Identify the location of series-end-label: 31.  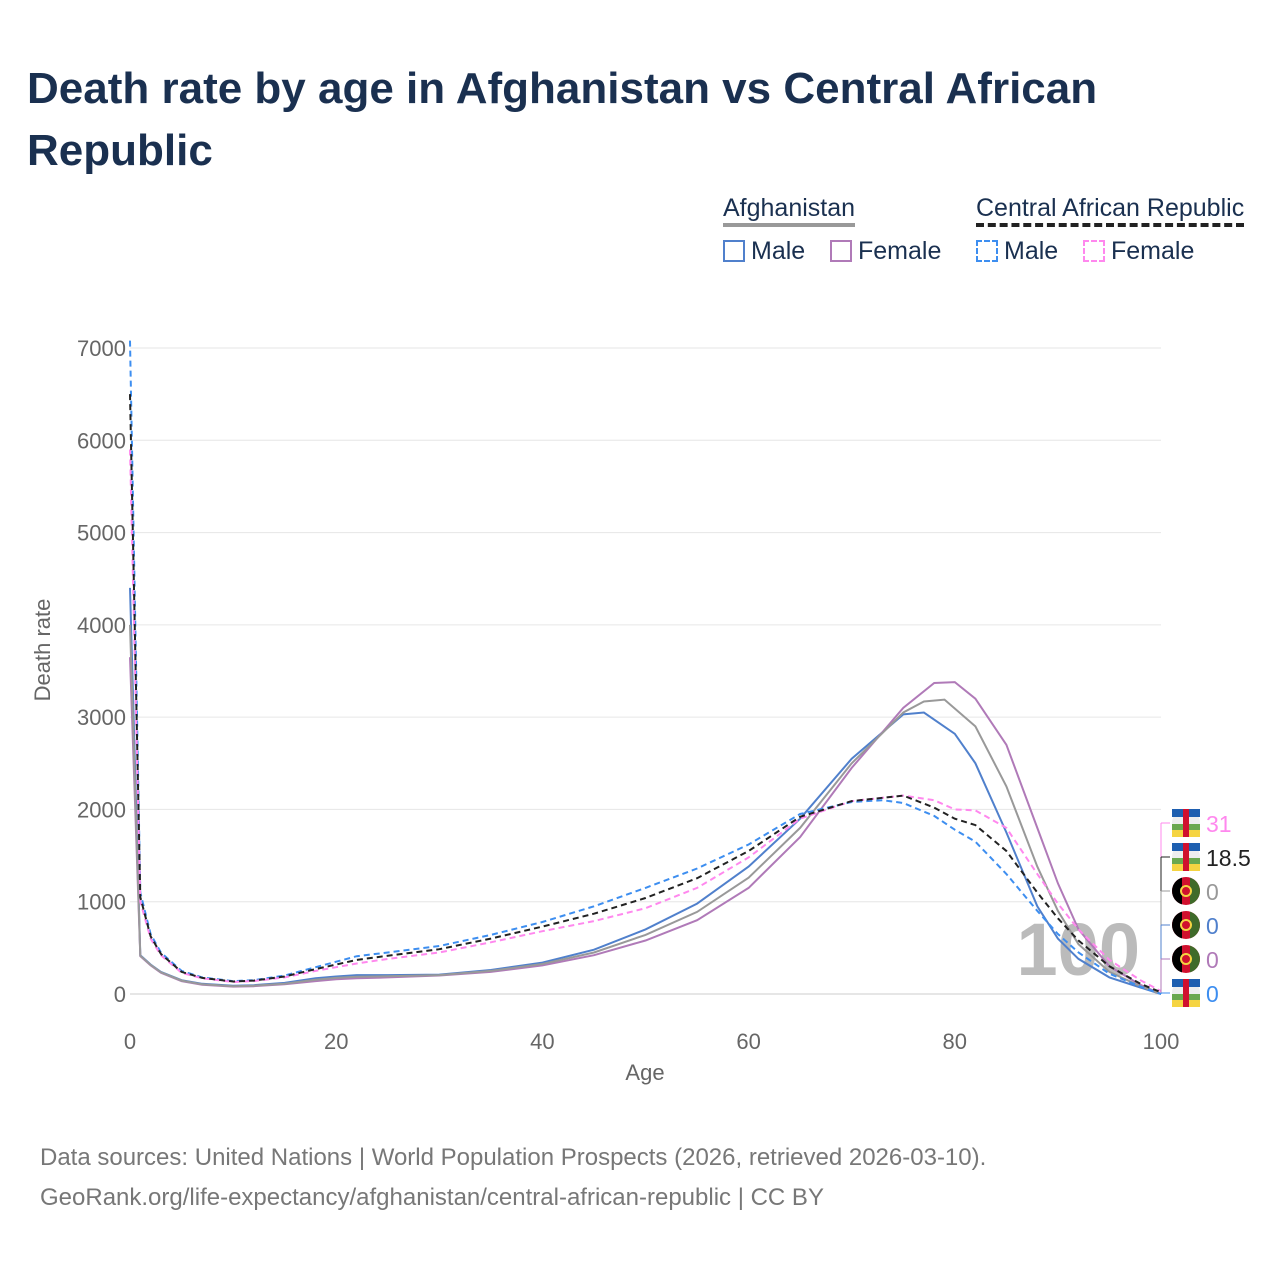
(1219, 824).